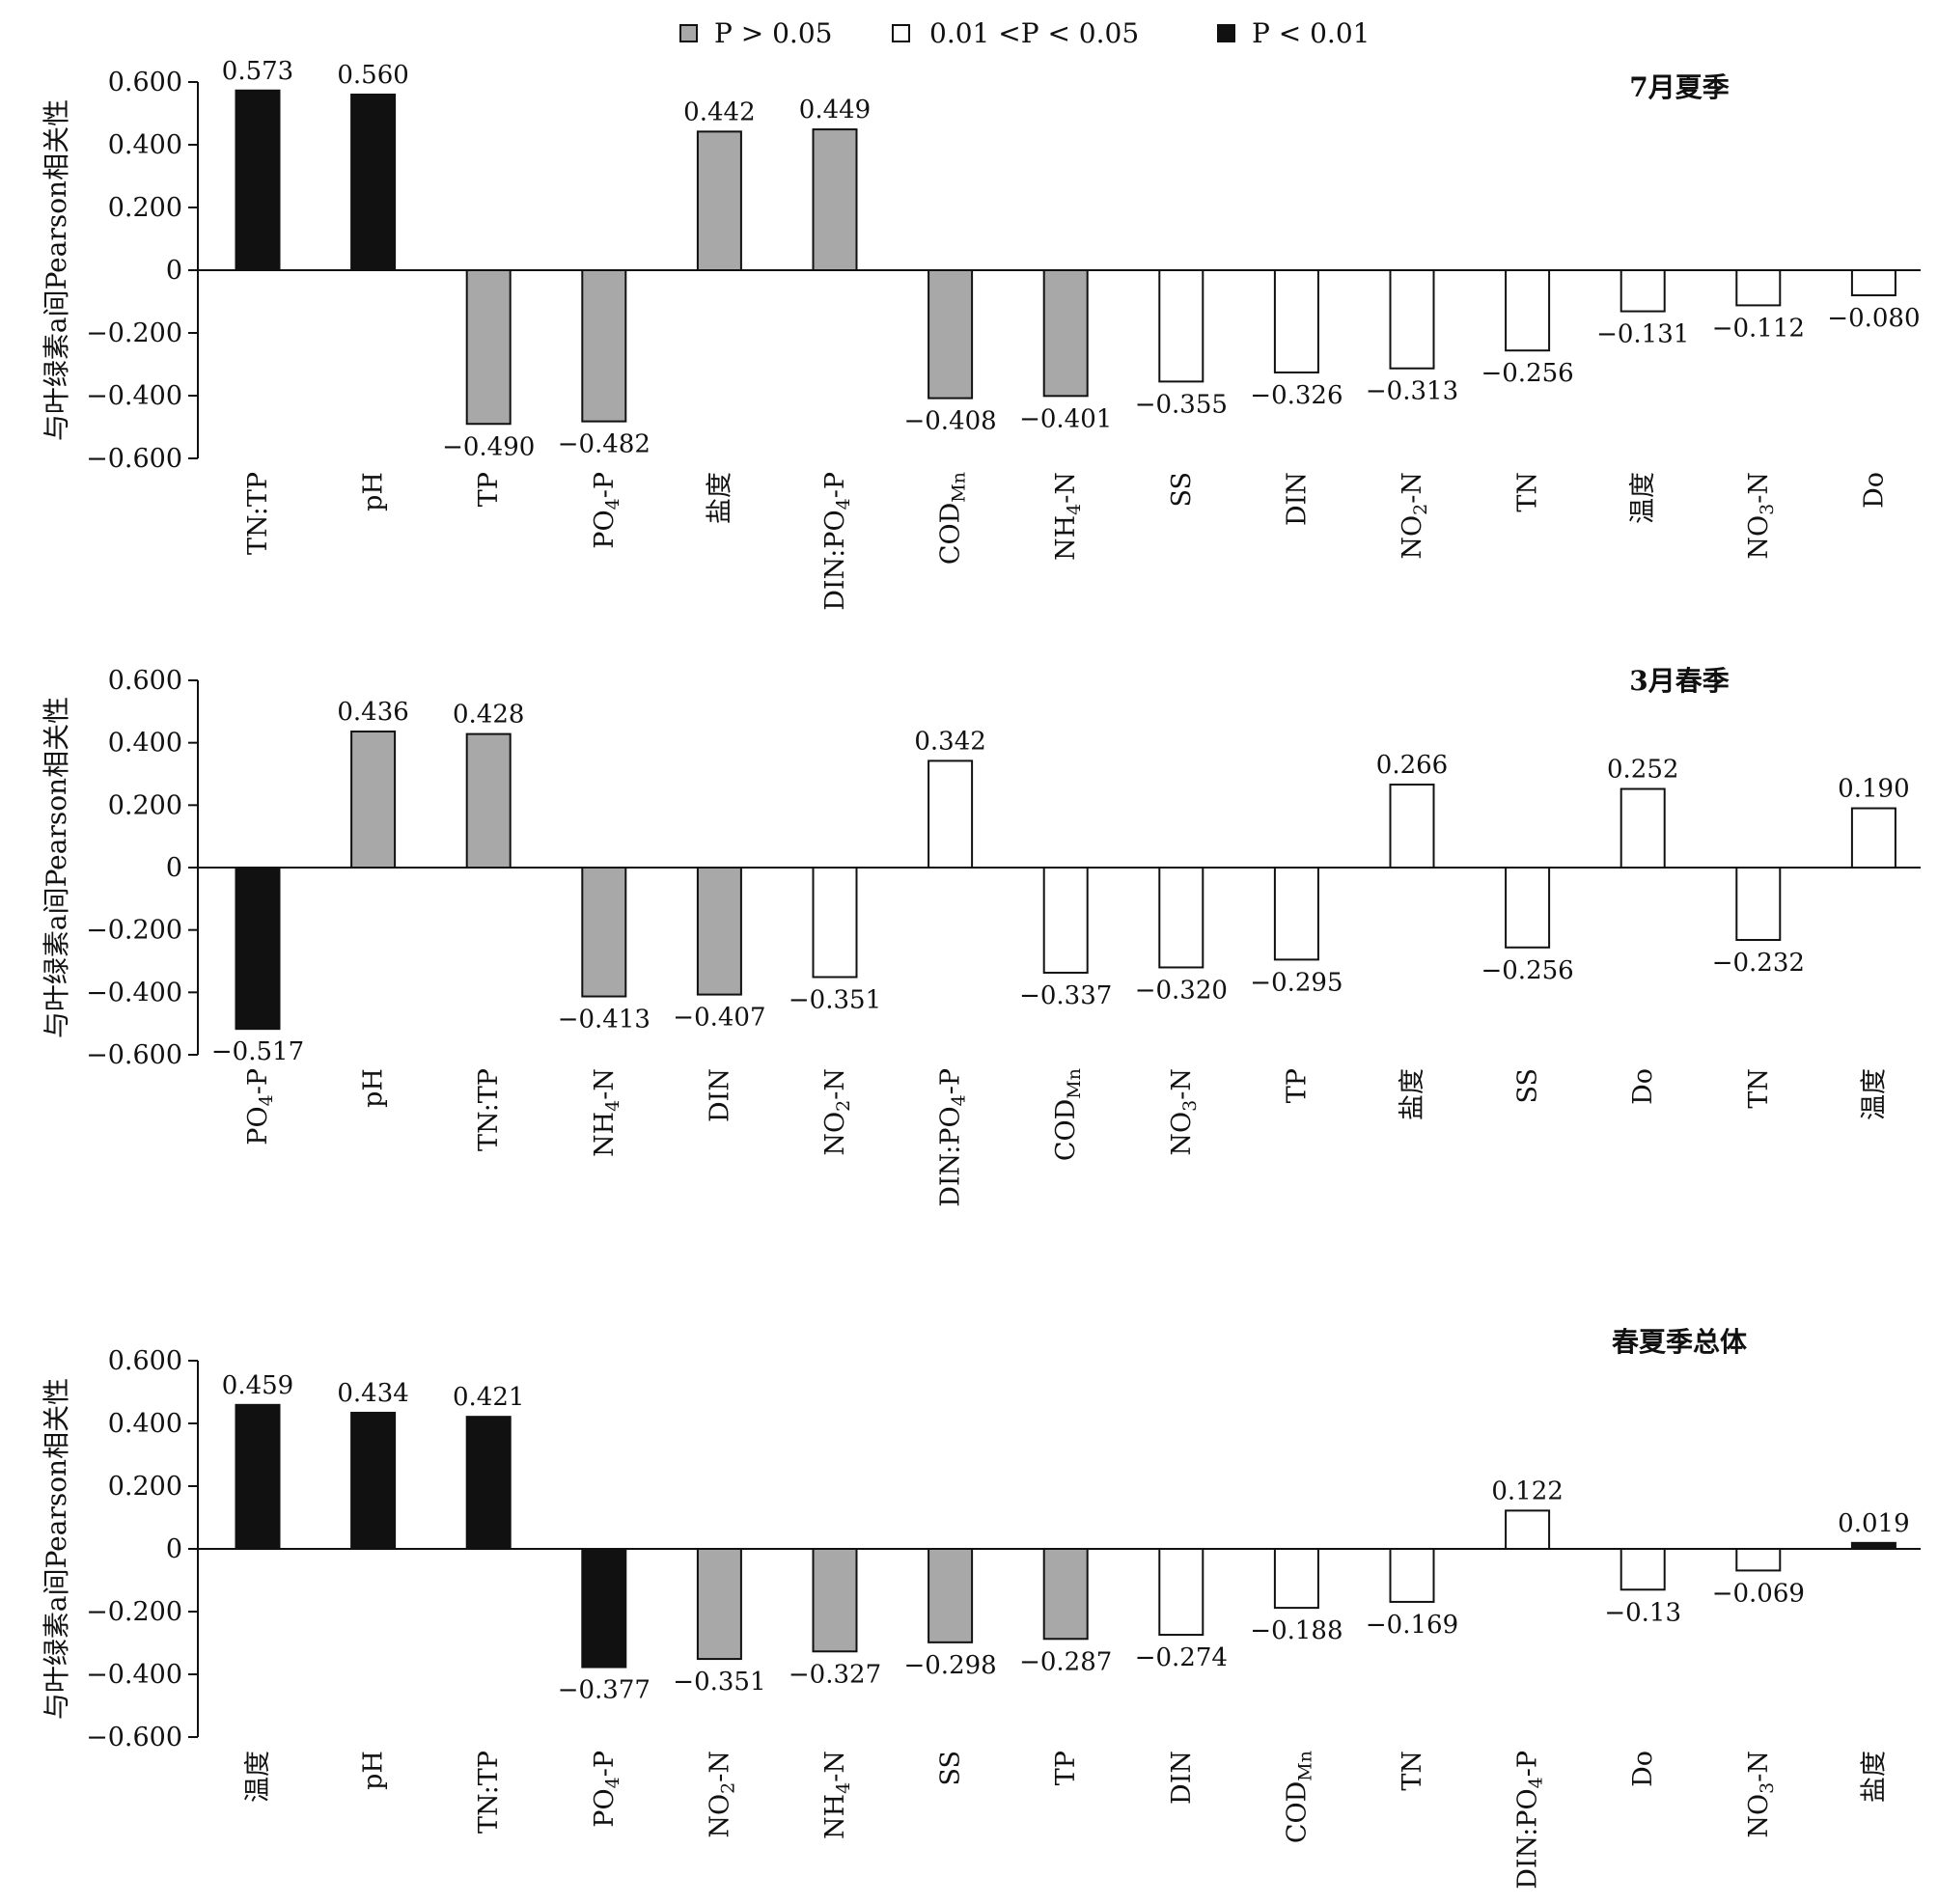 The height and width of the screenshot is (1904, 1938). I want to click on value-label: −0.13, so click(1642, 1613).